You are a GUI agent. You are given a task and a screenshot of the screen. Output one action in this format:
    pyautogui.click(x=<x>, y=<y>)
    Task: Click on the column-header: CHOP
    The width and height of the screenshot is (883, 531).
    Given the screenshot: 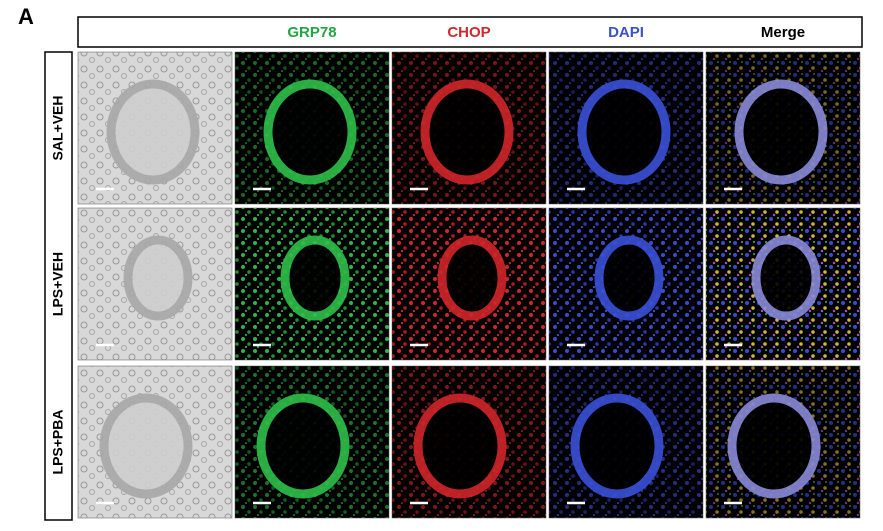 What is the action you would take?
    pyautogui.click(x=468, y=32)
    